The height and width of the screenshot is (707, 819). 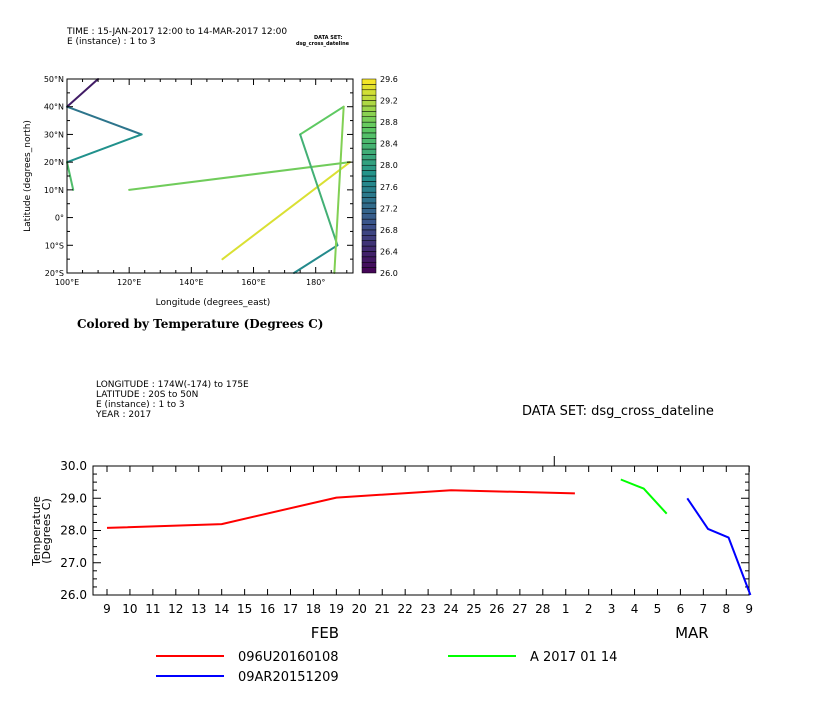 I want to click on ts-y-tick-label: 30.0, so click(x=73, y=466).